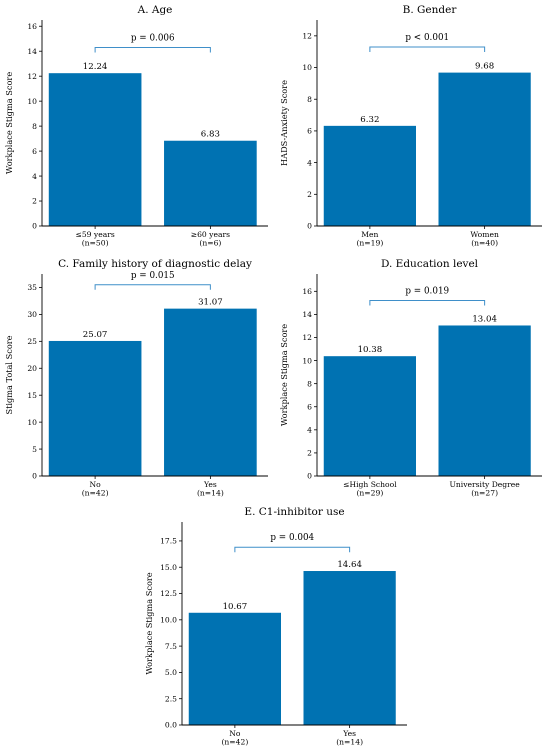 The width and height of the screenshot is (550, 748). I want to click on y-tick-label: 20, so click(32, 368).